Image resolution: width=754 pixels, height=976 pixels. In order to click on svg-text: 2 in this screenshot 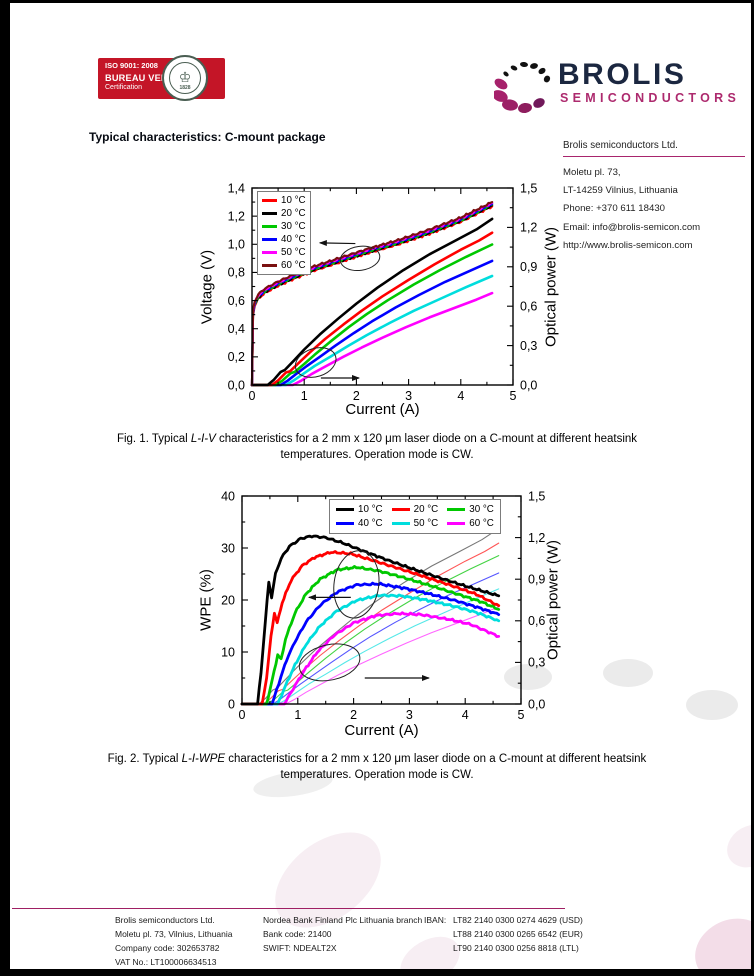, I will do `click(356, 396)`.